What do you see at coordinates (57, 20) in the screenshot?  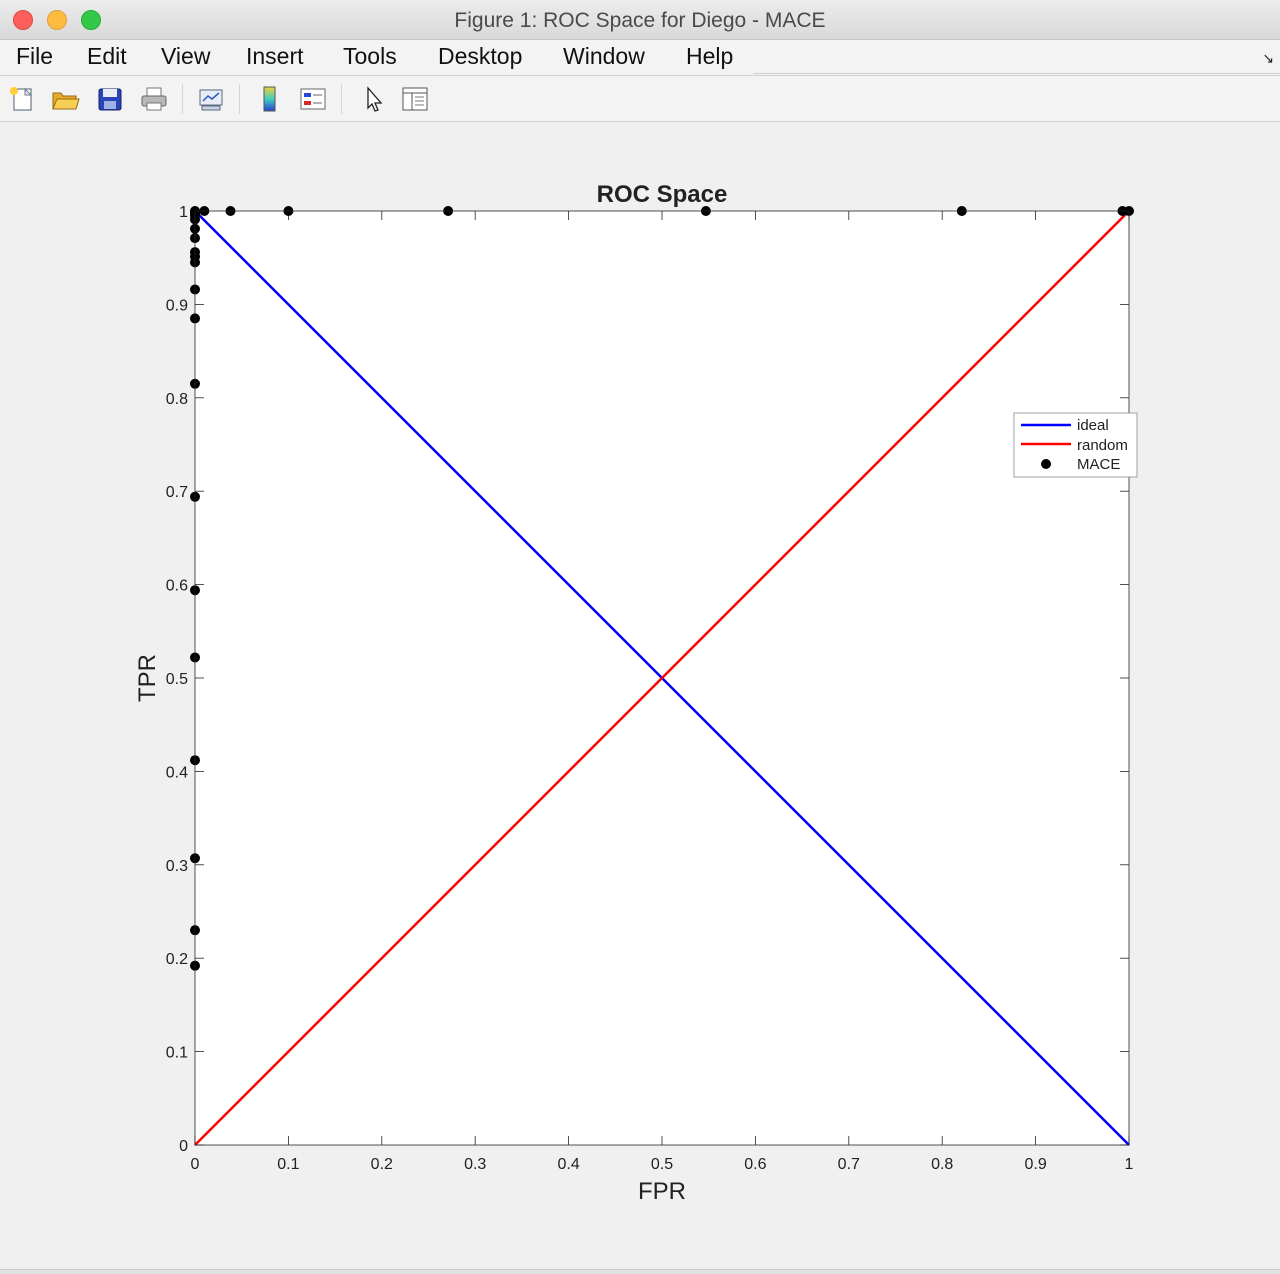 I see `minimize-window-button` at bounding box center [57, 20].